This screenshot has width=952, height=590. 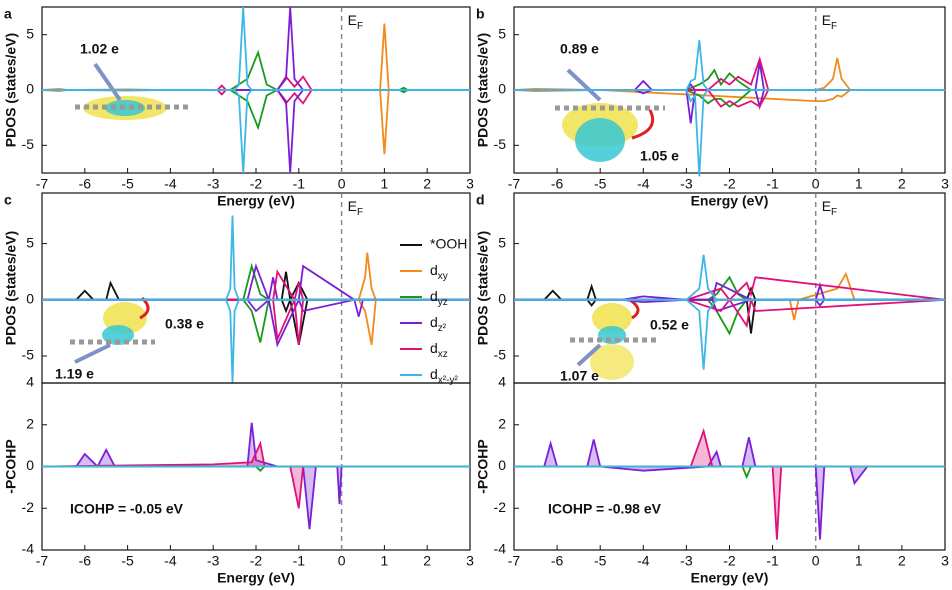 What do you see at coordinates (448, 244) in the screenshot?
I see `legend-label: *OOH` at bounding box center [448, 244].